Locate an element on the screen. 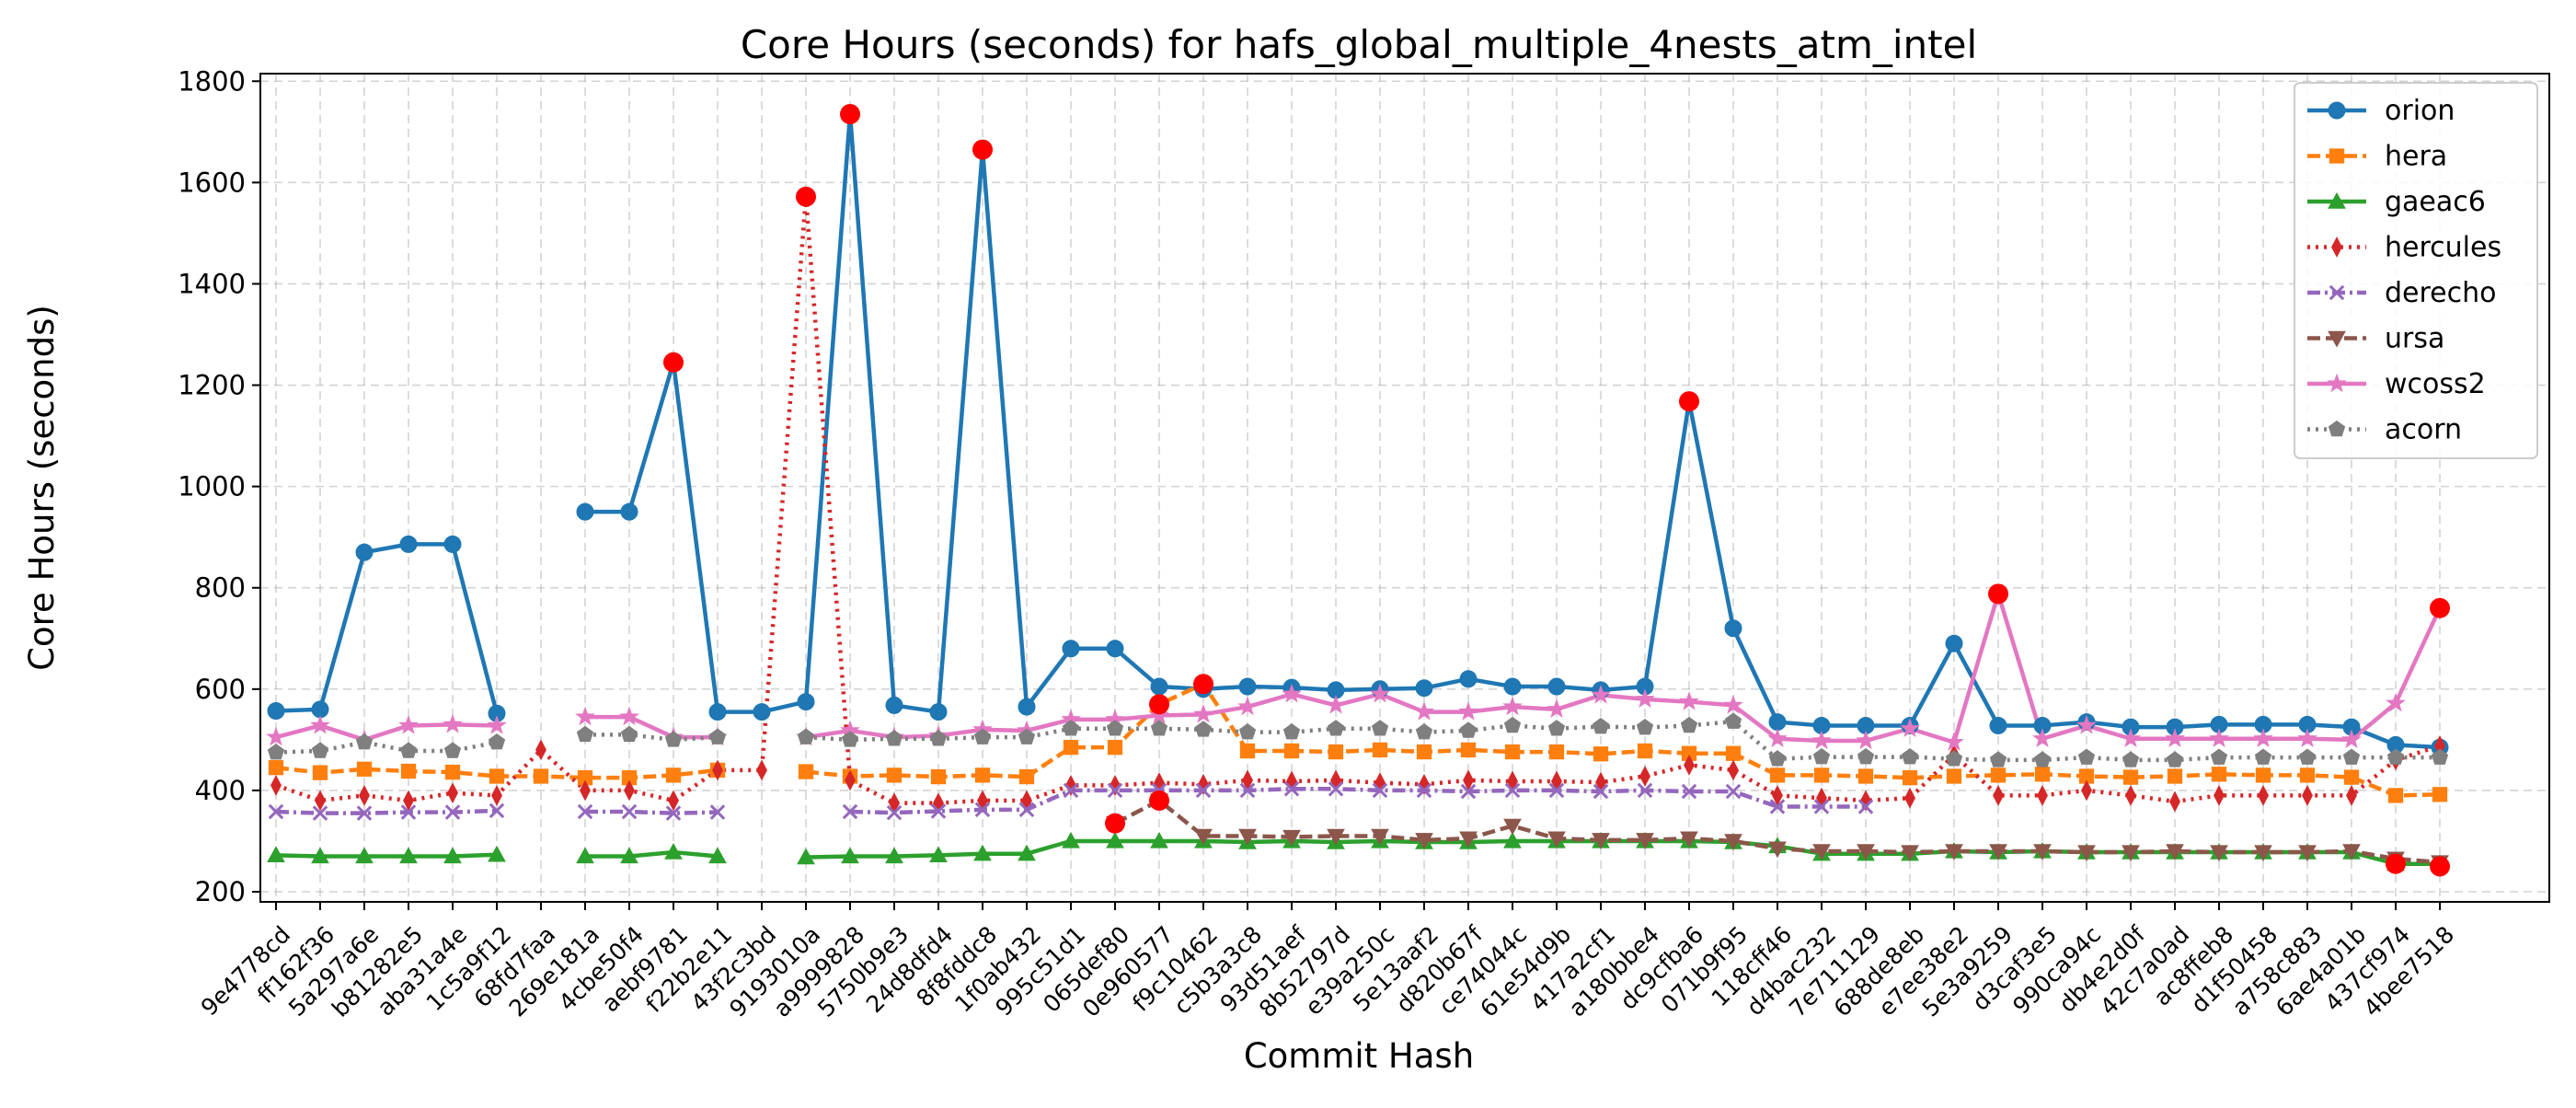  series-wcoss2 is located at coordinates (1359, 668).